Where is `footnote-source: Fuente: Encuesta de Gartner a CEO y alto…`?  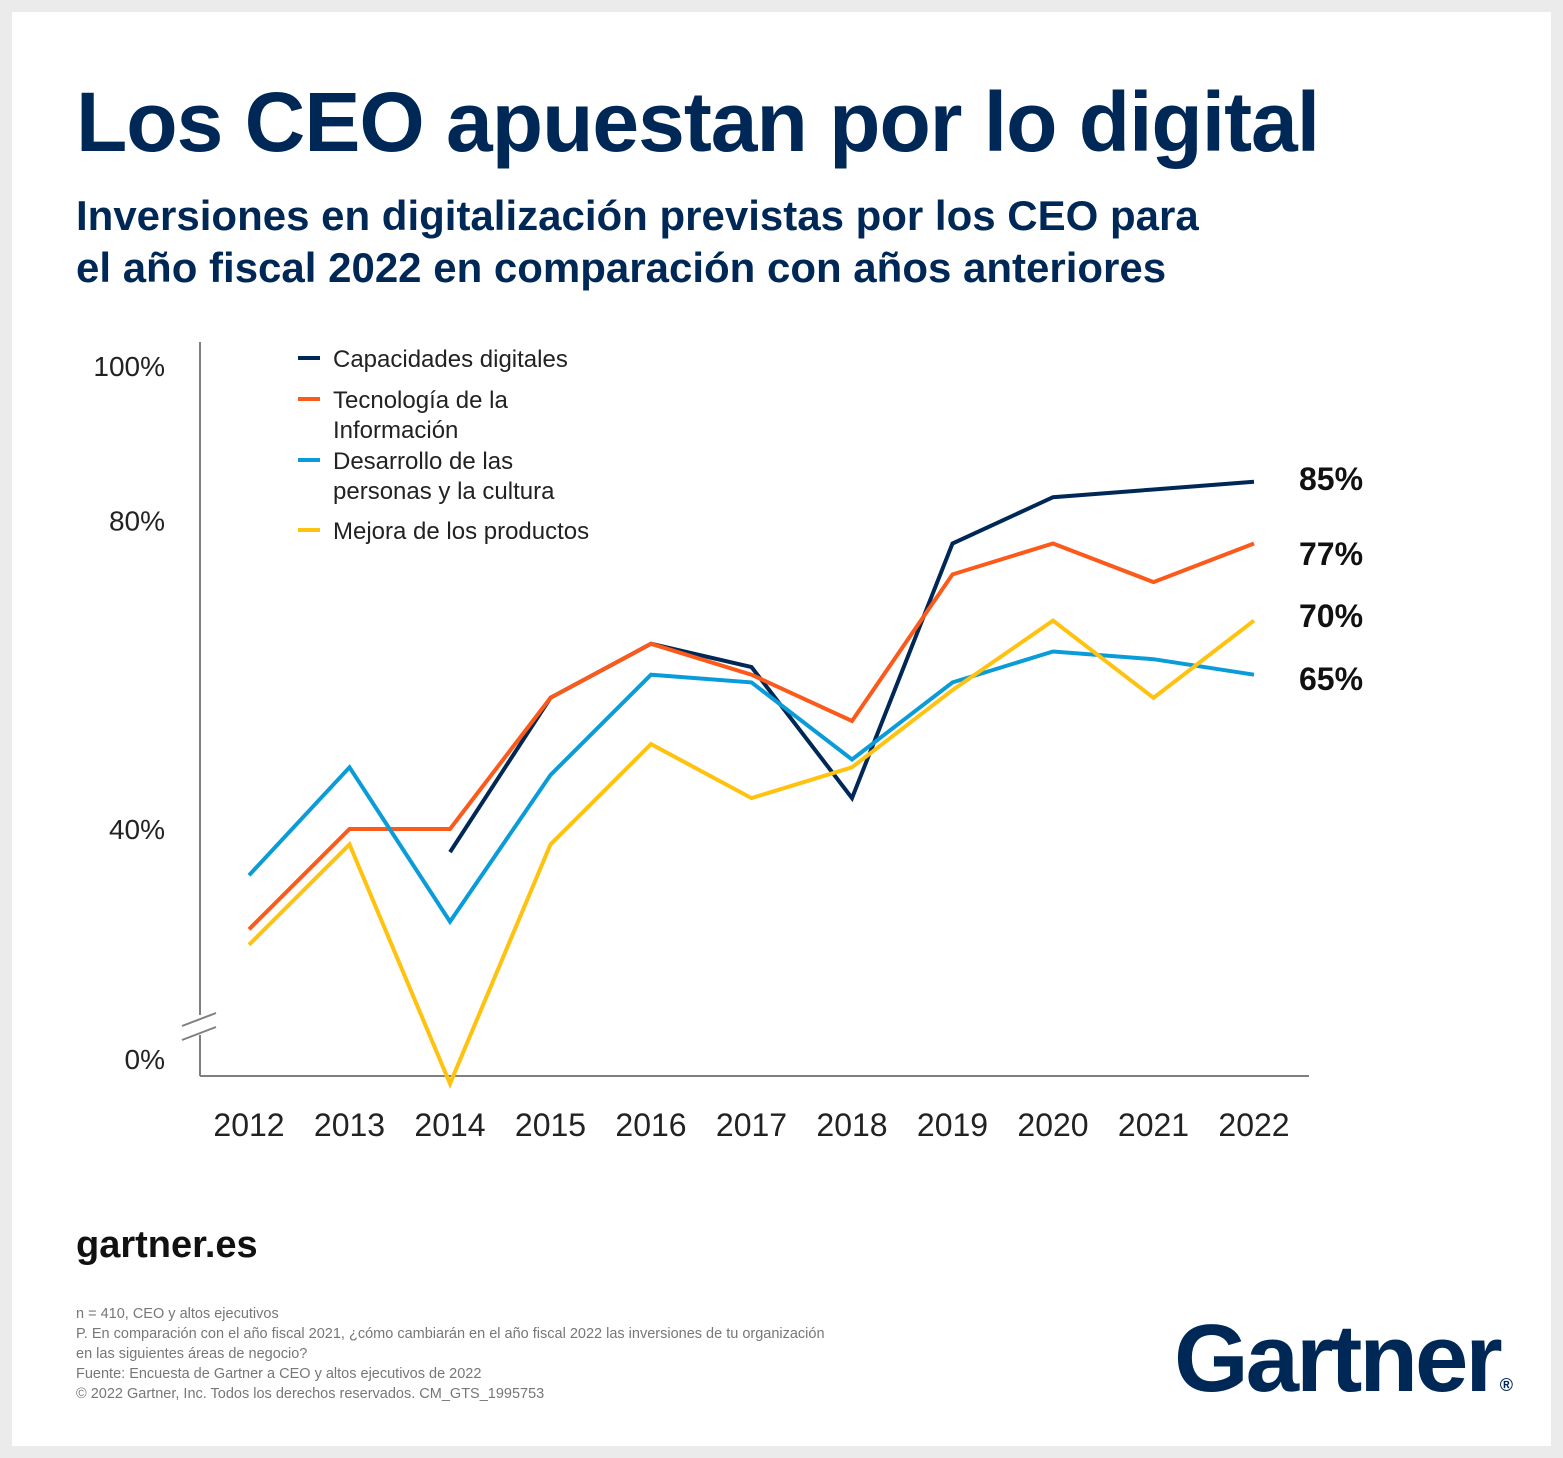 footnote-source: Fuente: Encuesta de Gartner a CEO y alto… is located at coordinates (279, 1374).